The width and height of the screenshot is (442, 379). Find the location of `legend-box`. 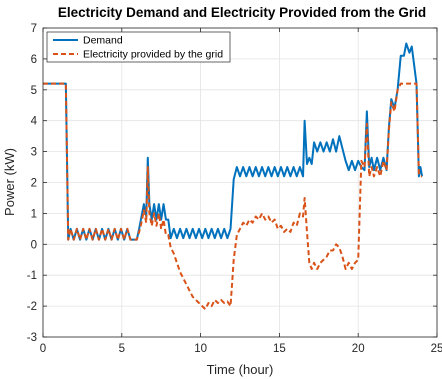

legend-box is located at coordinates (138, 47).